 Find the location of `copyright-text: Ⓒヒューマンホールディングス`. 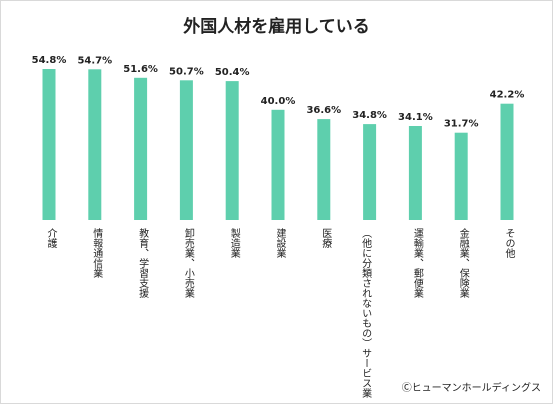

copyright-text: Ⓒヒューマンホールディングス is located at coordinates (471, 388).